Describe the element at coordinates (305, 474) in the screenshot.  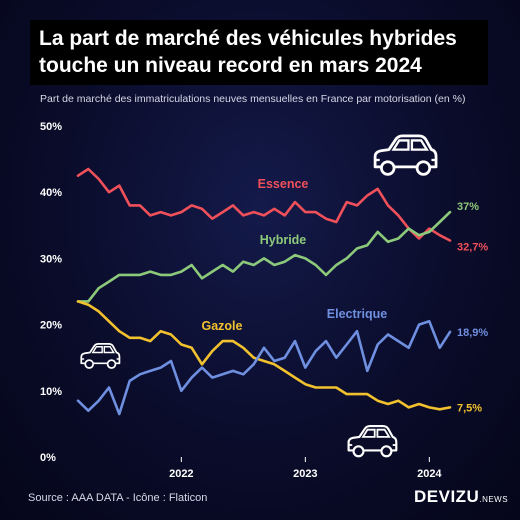
I see `x-tick-label: 2023` at that location.